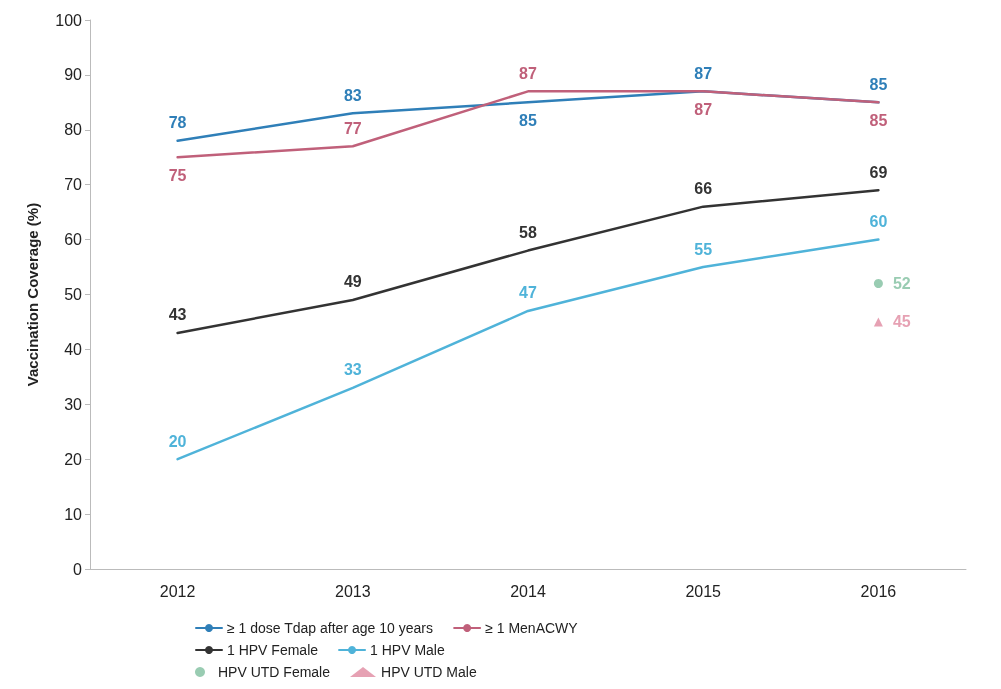 The image size is (1001, 689). What do you see at coordinates (177, 441) in the screenshot?
I see `data-label: 20` at bounding box center [177, 441].